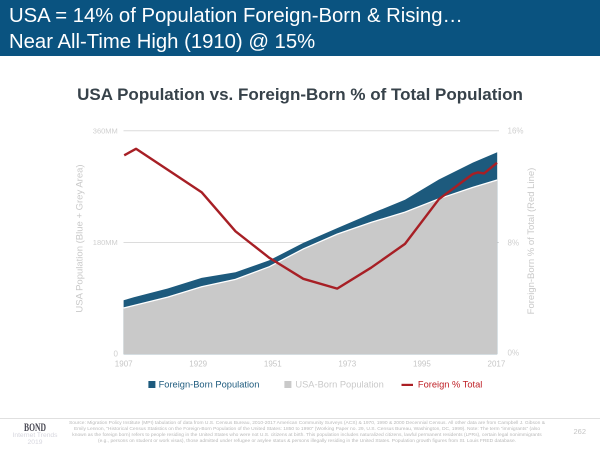 The width and height of the screenshot is (600, 450). What do you see at coordinates (450, 384) in the screenshot?
I see `svg-text: Foreign % Total` at bounding box center [450, 384].